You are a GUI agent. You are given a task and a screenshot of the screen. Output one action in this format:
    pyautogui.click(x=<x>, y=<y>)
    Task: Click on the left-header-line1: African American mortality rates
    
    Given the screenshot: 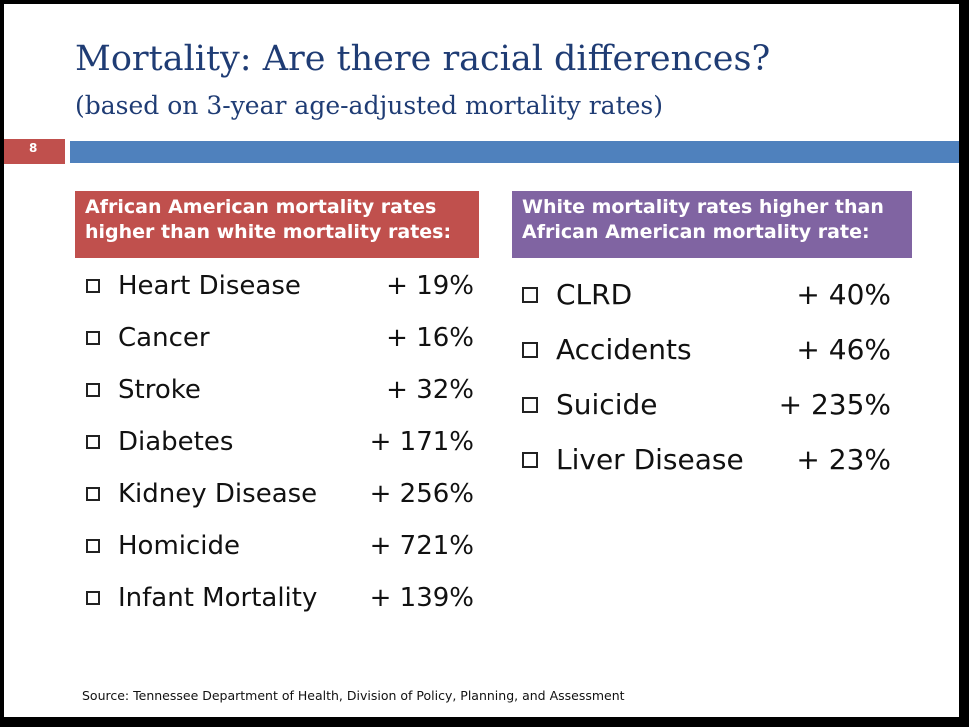 What is the action you would take?
    pyautogui.click(x=261, y=207)
    